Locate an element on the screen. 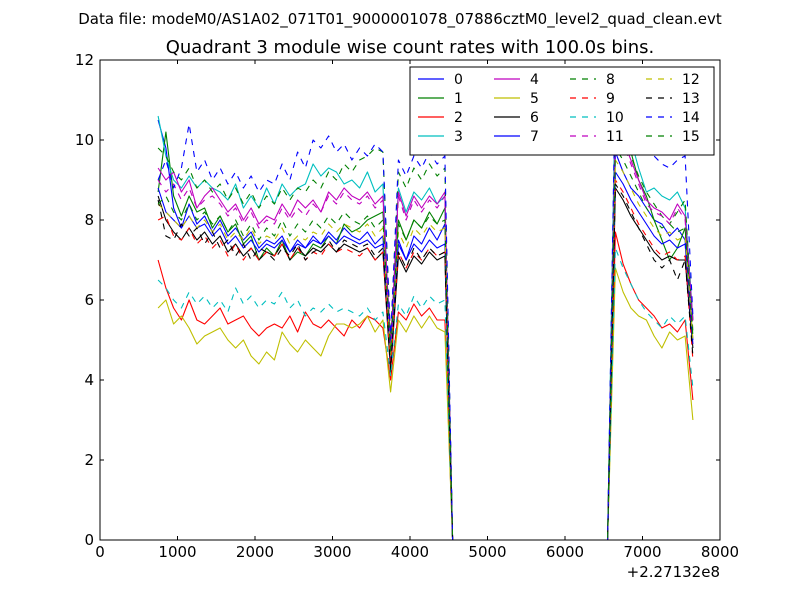  legend-label-6: 6 is located at coordinates (534, 118).